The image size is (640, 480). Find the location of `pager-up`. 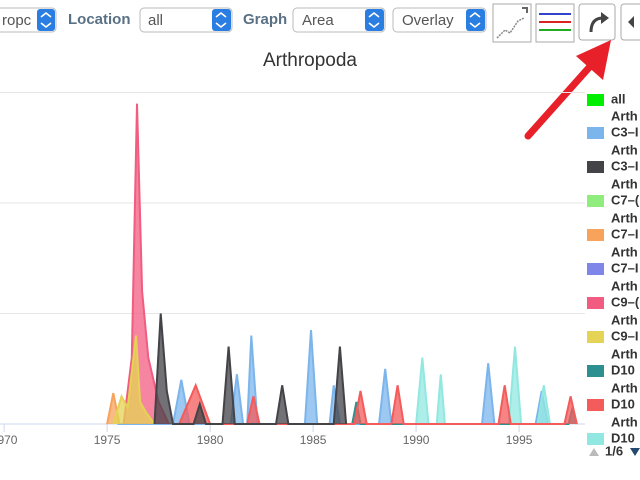

pager-up is located at coordinates (594, 452).